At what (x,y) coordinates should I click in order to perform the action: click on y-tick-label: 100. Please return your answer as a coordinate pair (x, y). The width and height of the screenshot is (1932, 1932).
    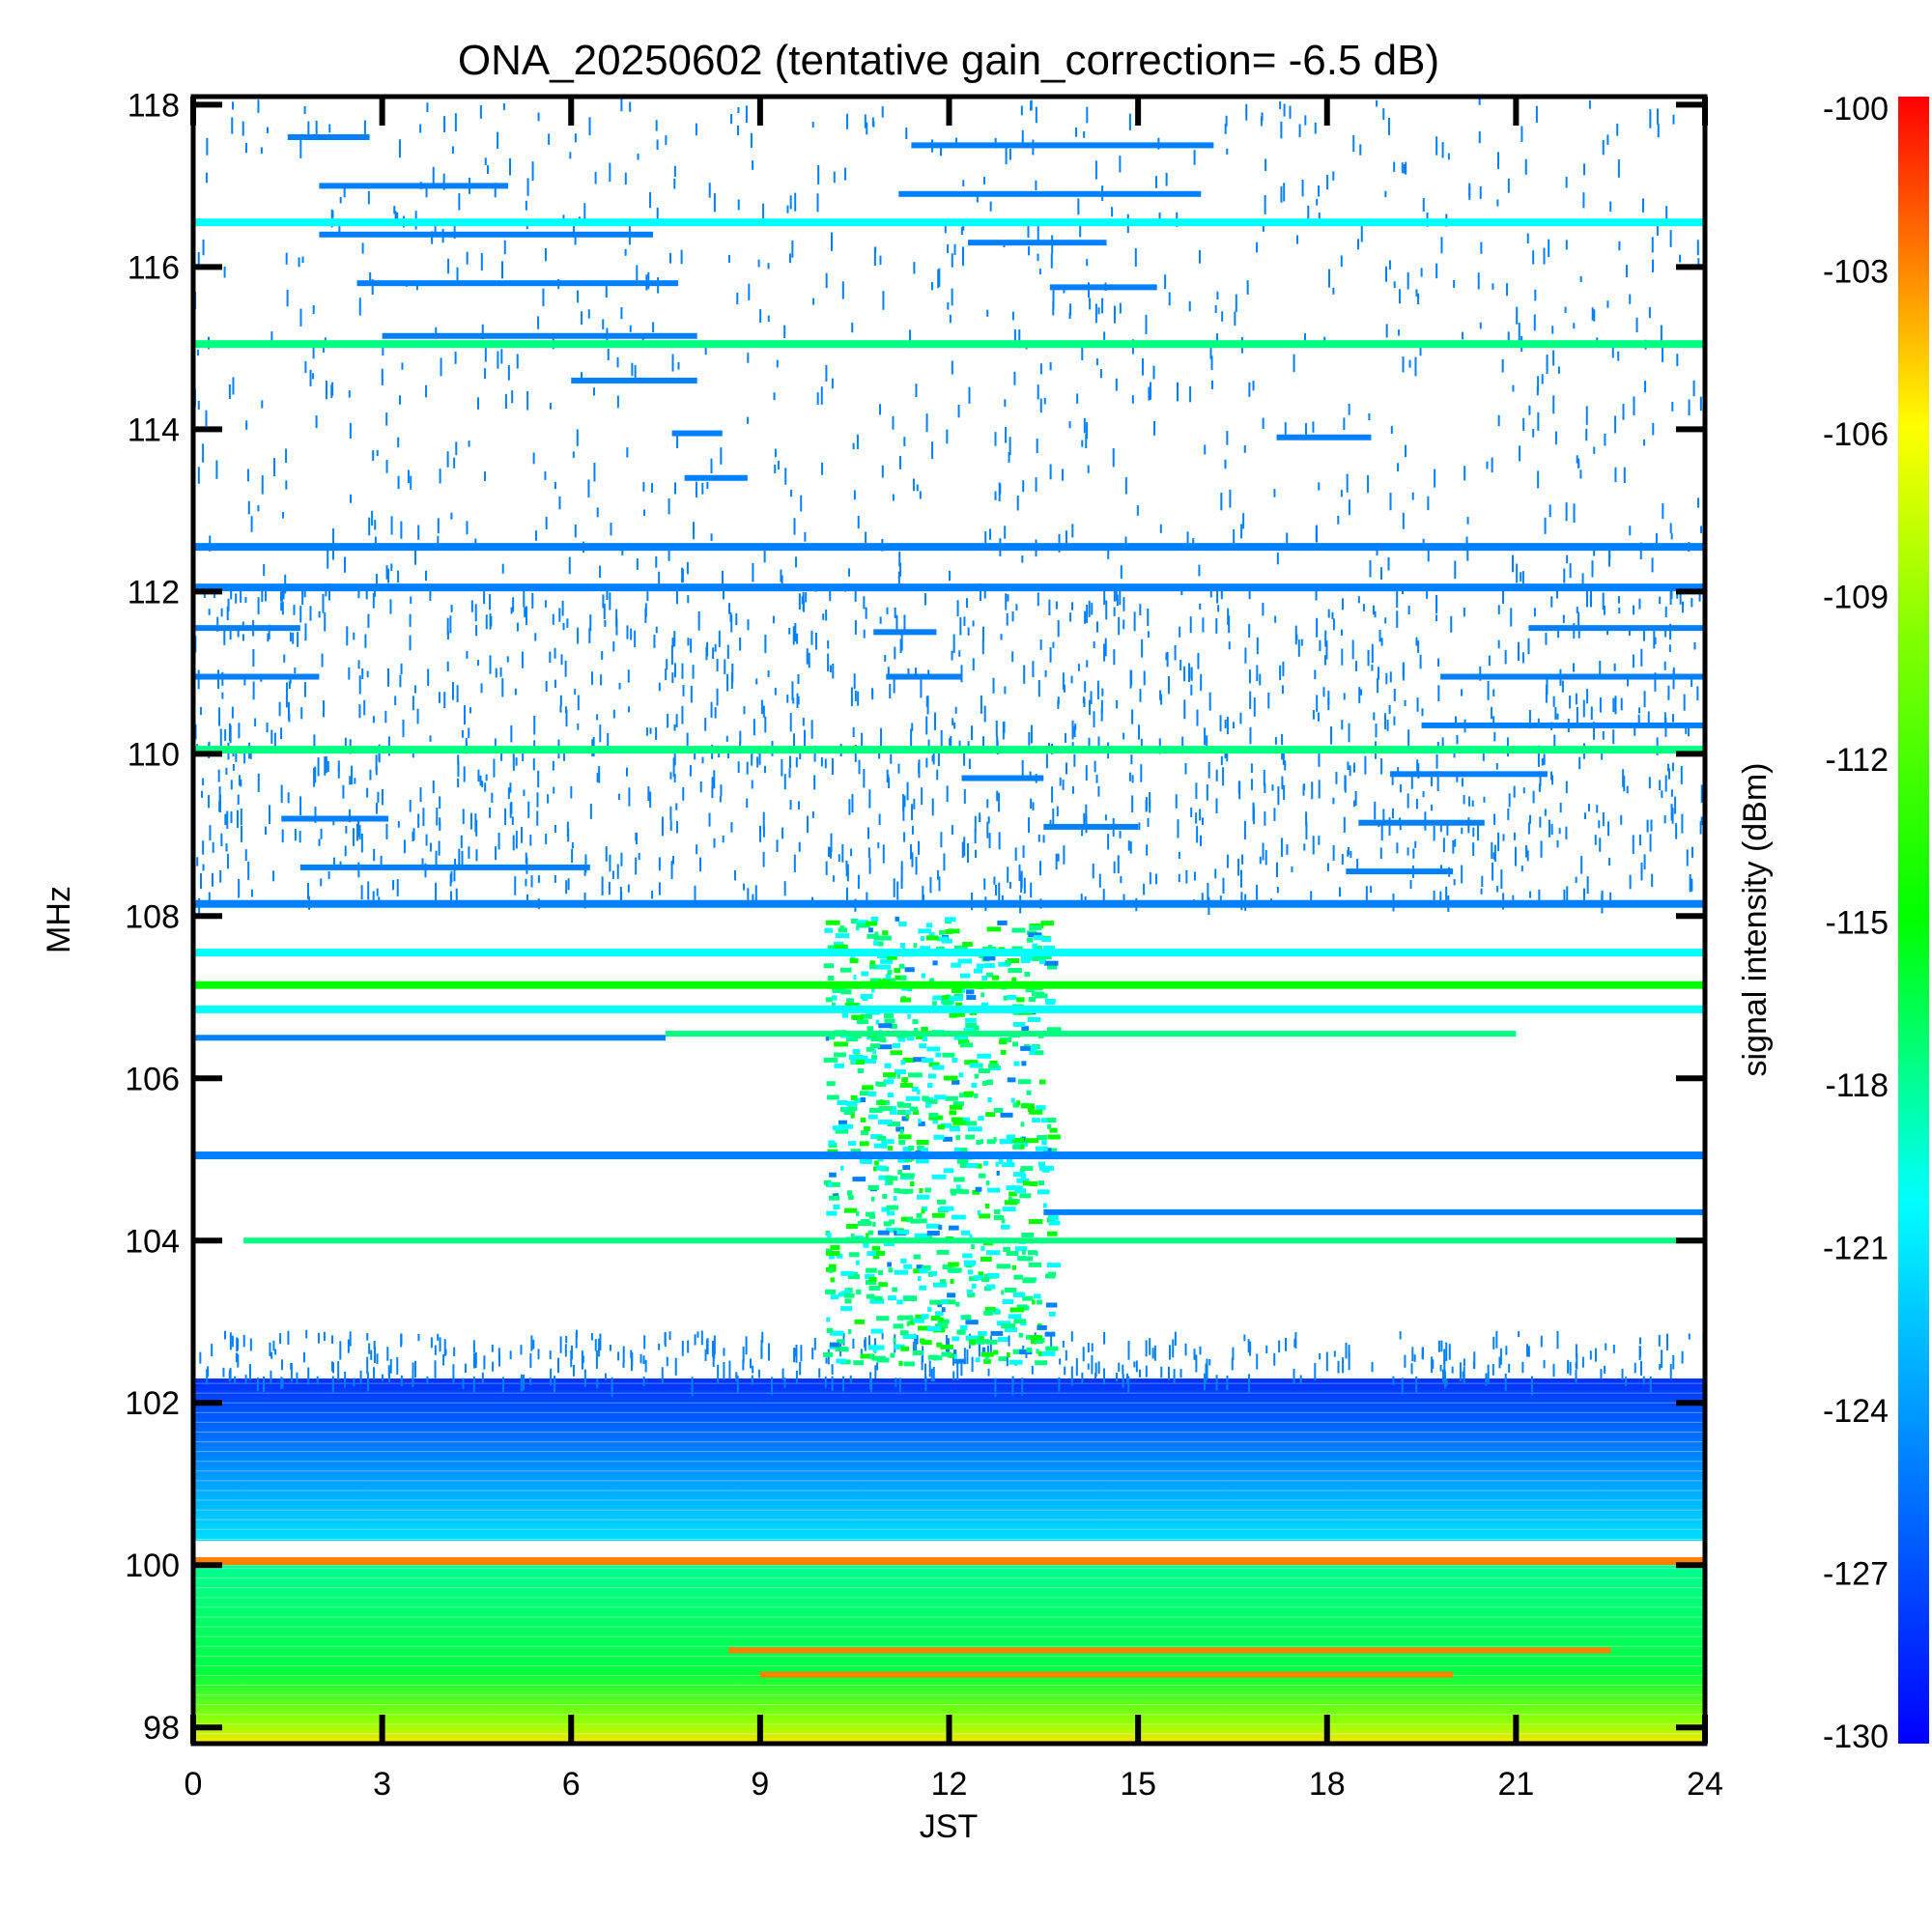
    Looking at the image, I should click on (152, 1566).